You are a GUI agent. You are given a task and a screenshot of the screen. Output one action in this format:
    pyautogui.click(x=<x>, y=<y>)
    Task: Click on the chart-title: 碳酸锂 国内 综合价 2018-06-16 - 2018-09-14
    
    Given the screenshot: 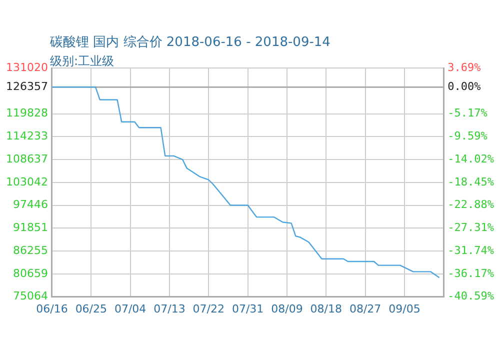 What is the action you would take?
    pyautogui.click(x=190, y=42)
    